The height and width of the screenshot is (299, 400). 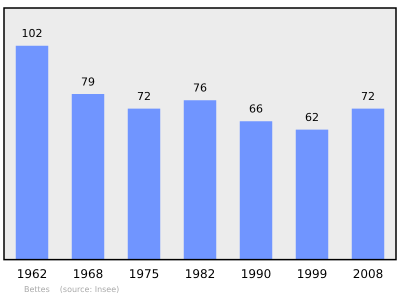 What do you see at coordinates (312, 117) in the screenshot?
I see `data-label: 62` at bounding box center [312, 117].